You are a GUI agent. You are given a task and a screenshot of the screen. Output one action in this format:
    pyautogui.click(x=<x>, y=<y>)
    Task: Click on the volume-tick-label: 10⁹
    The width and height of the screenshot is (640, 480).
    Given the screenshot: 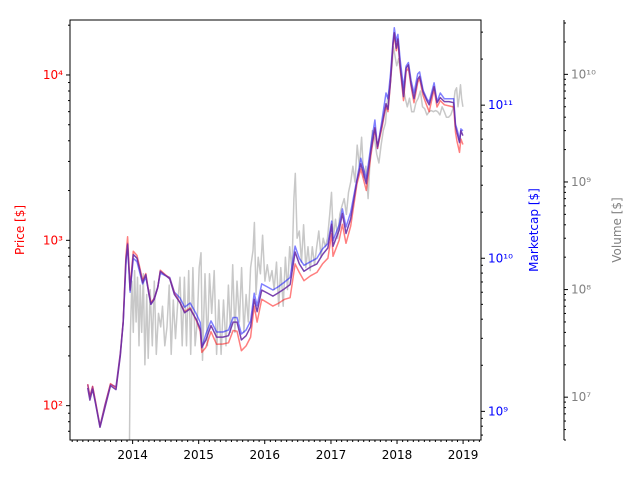 What is the action you would take?
    pyautogui.click(x=581, y=182)
    